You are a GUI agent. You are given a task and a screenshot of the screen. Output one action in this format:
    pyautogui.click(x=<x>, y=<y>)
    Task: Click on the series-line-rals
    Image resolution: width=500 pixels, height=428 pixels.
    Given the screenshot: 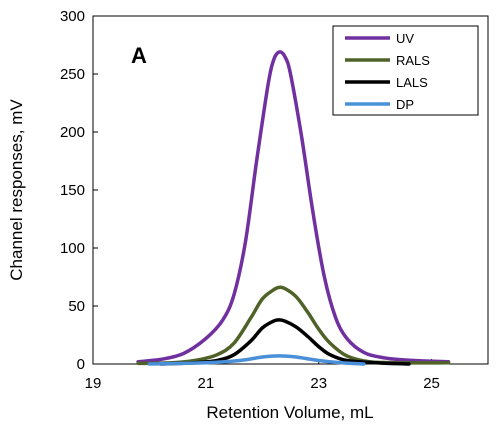 What is the action you would take?
    pyautogui.click(x=293, y=325)
    